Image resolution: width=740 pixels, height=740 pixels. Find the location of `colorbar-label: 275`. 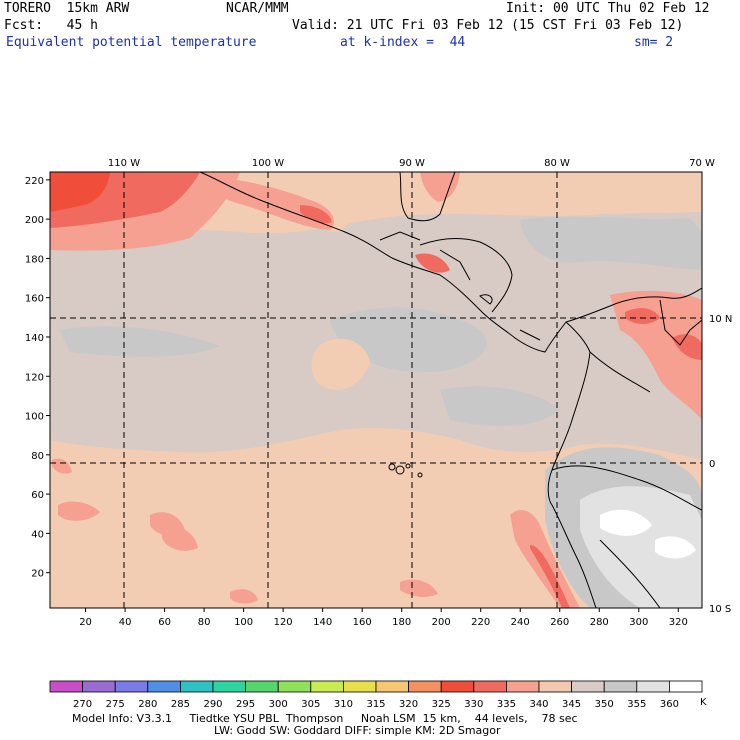

colorbar-label: 275 is located at coordinates (115, 704).